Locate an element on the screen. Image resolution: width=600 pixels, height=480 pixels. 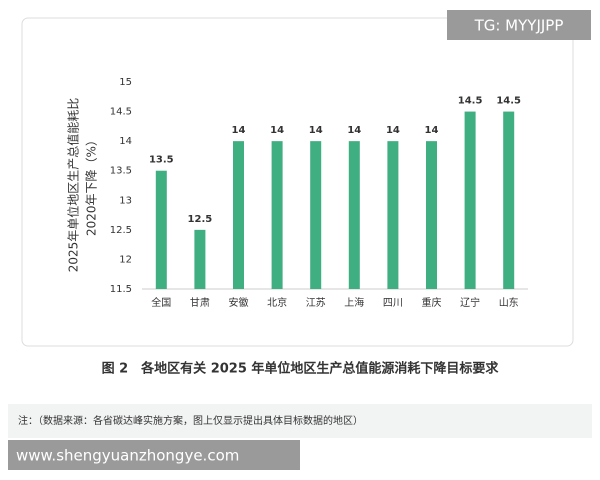
y-tick-label: 13.5 is located at coordinates (121, 171).